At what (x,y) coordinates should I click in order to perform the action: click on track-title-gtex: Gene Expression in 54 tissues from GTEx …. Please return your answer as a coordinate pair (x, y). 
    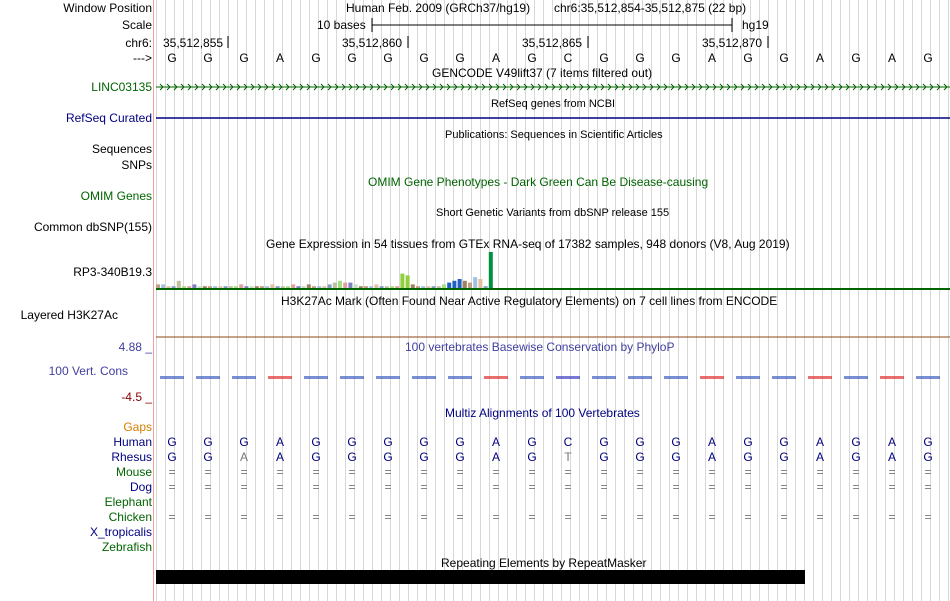
    Looking at the image, I should click on (528, 244).